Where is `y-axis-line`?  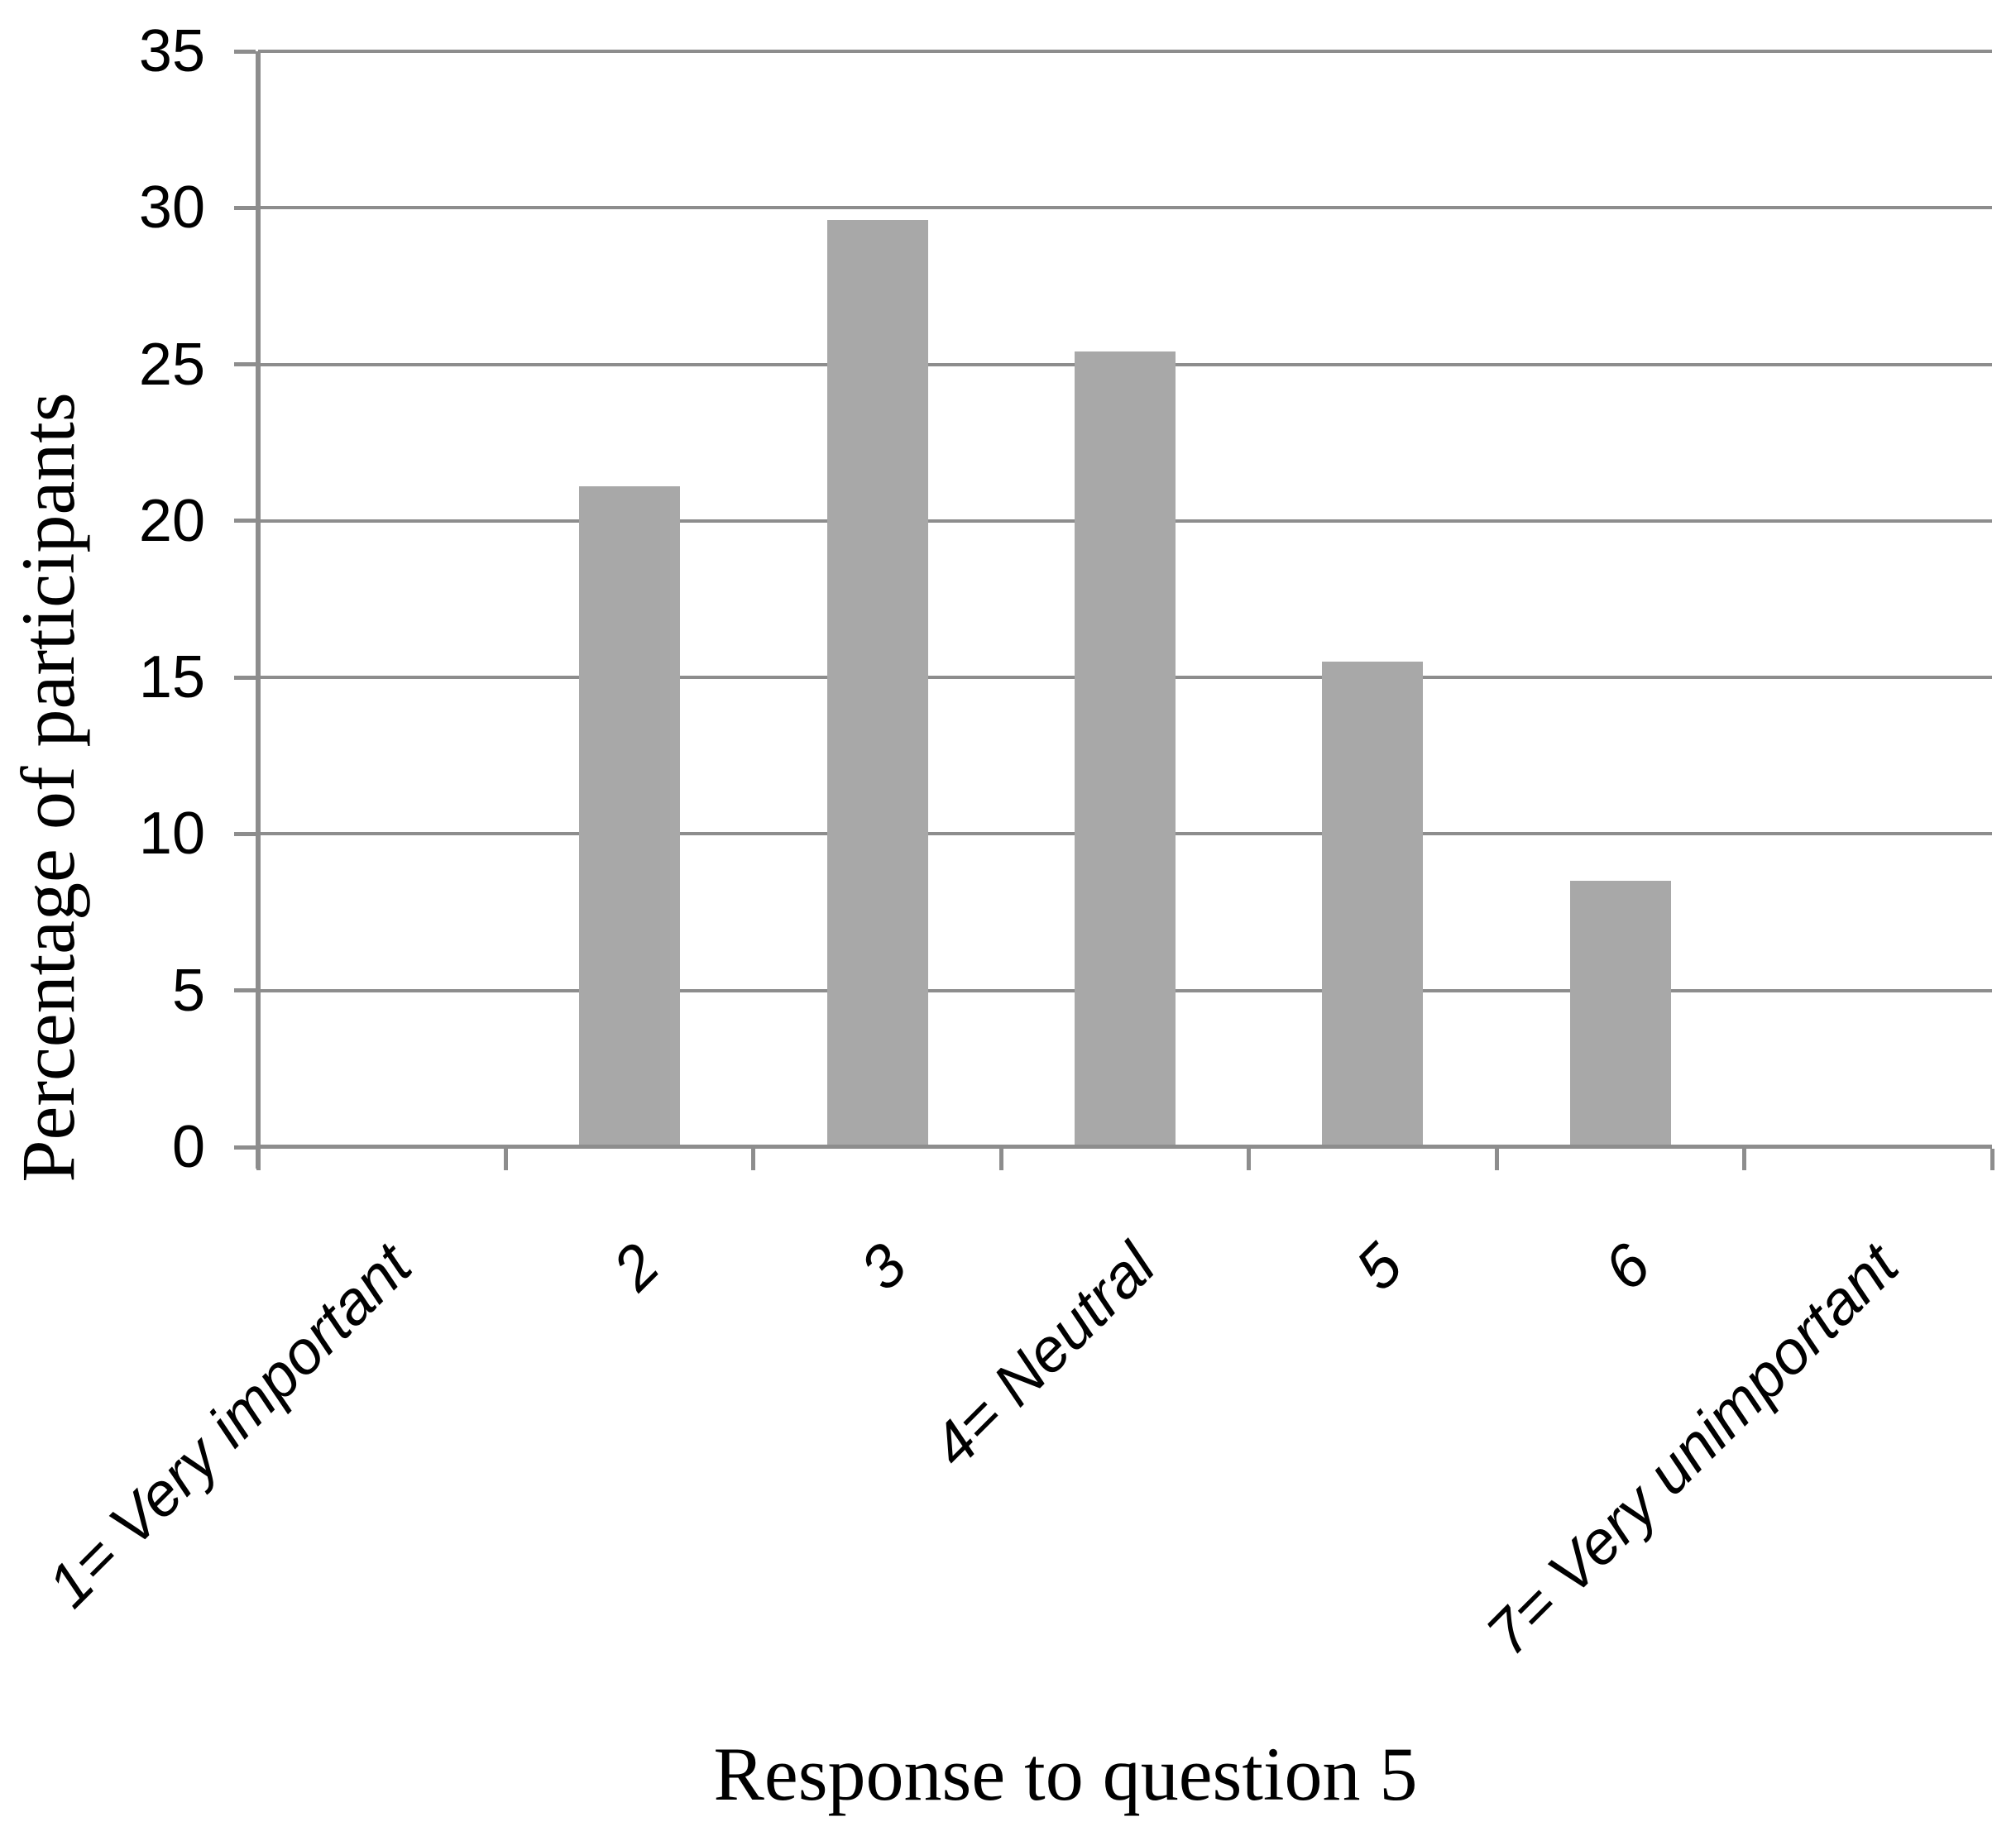 y-axis-line is located at coordinates (259, 610).